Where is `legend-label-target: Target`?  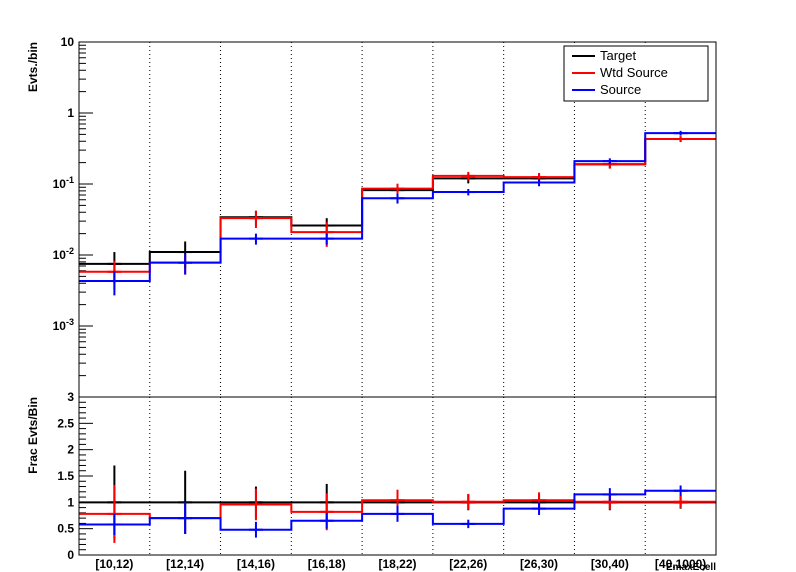 legend-label-target: Target is located at coordinates (618, 55).